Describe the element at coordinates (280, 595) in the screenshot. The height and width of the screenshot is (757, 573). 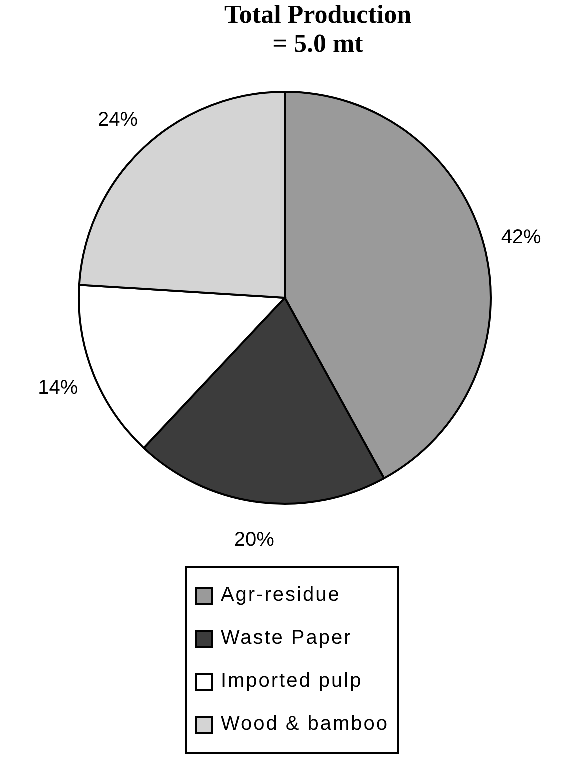
I see `legend-label: Agr-residue` at that location.